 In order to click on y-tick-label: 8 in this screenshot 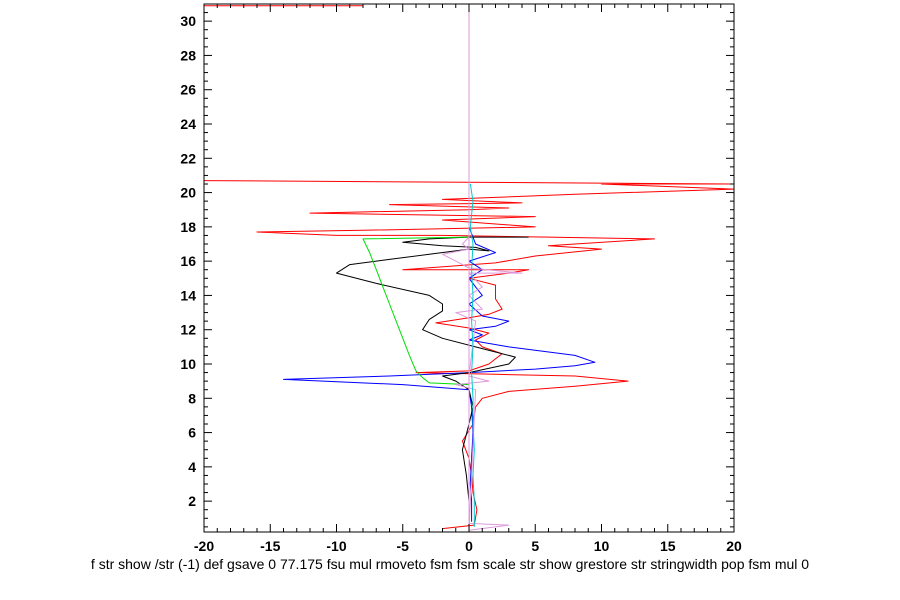, I will do `click(192, 398)`.